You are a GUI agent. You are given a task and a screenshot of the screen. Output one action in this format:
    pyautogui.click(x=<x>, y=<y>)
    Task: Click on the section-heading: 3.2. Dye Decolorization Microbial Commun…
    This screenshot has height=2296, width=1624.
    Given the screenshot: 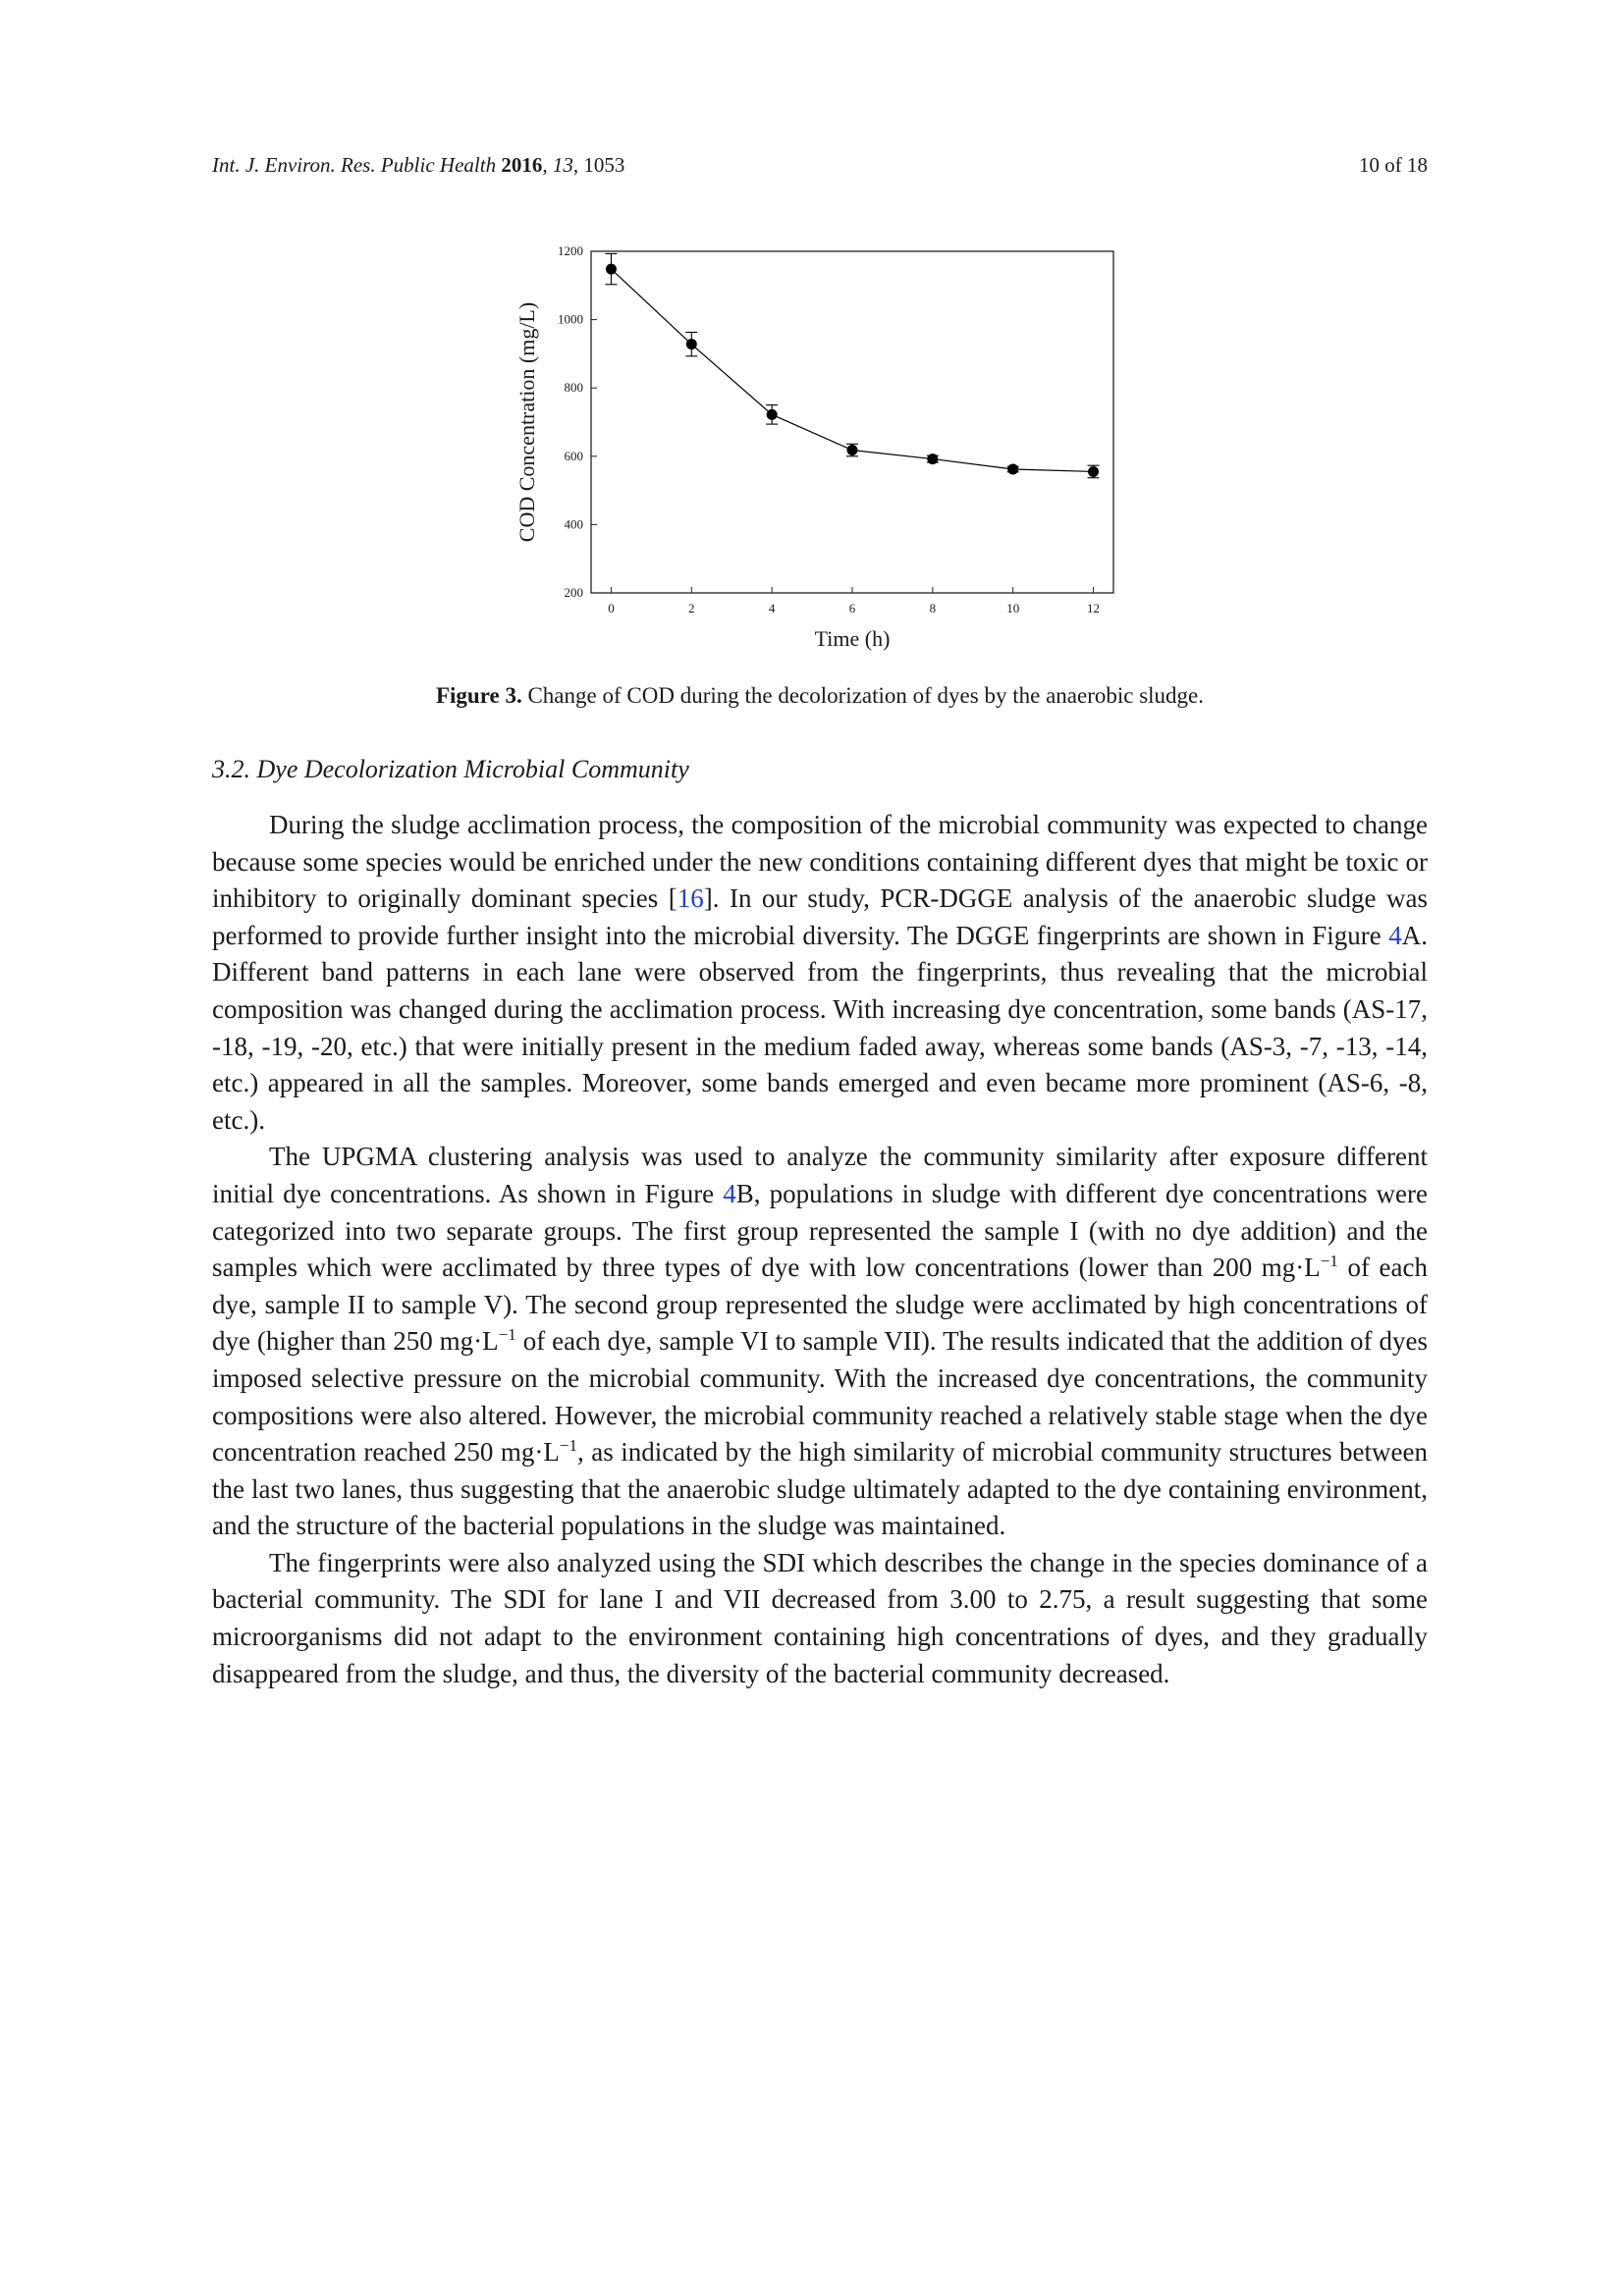 What is the action you would take?
    pyautogui.click(x=450, y=769)
    